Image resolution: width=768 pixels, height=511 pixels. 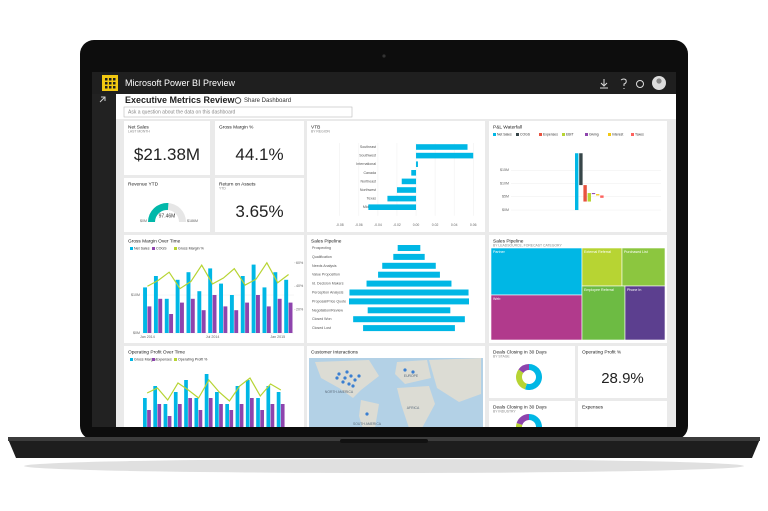 I want to click on x-tick-label: 0.06, so click(x=473, y=225).